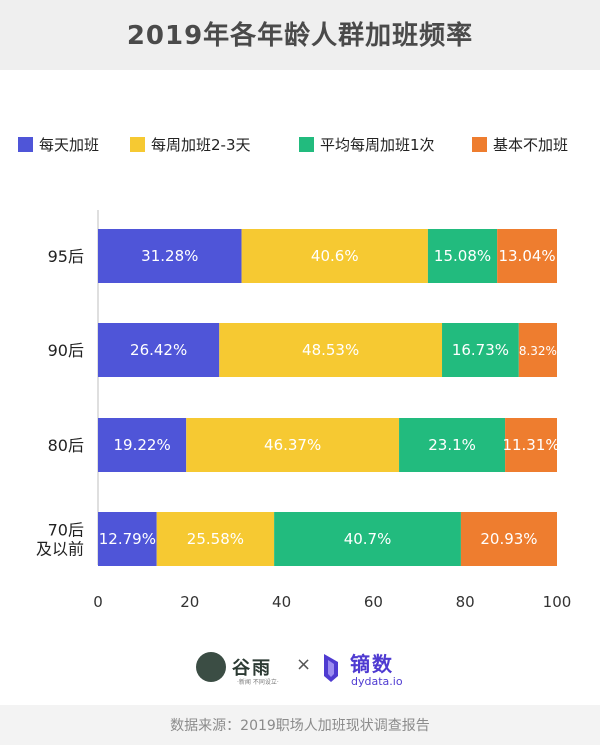 This screenshot has height=745, width=600. I want to click on bar-data-label: 48.53%, so click(330, 350).